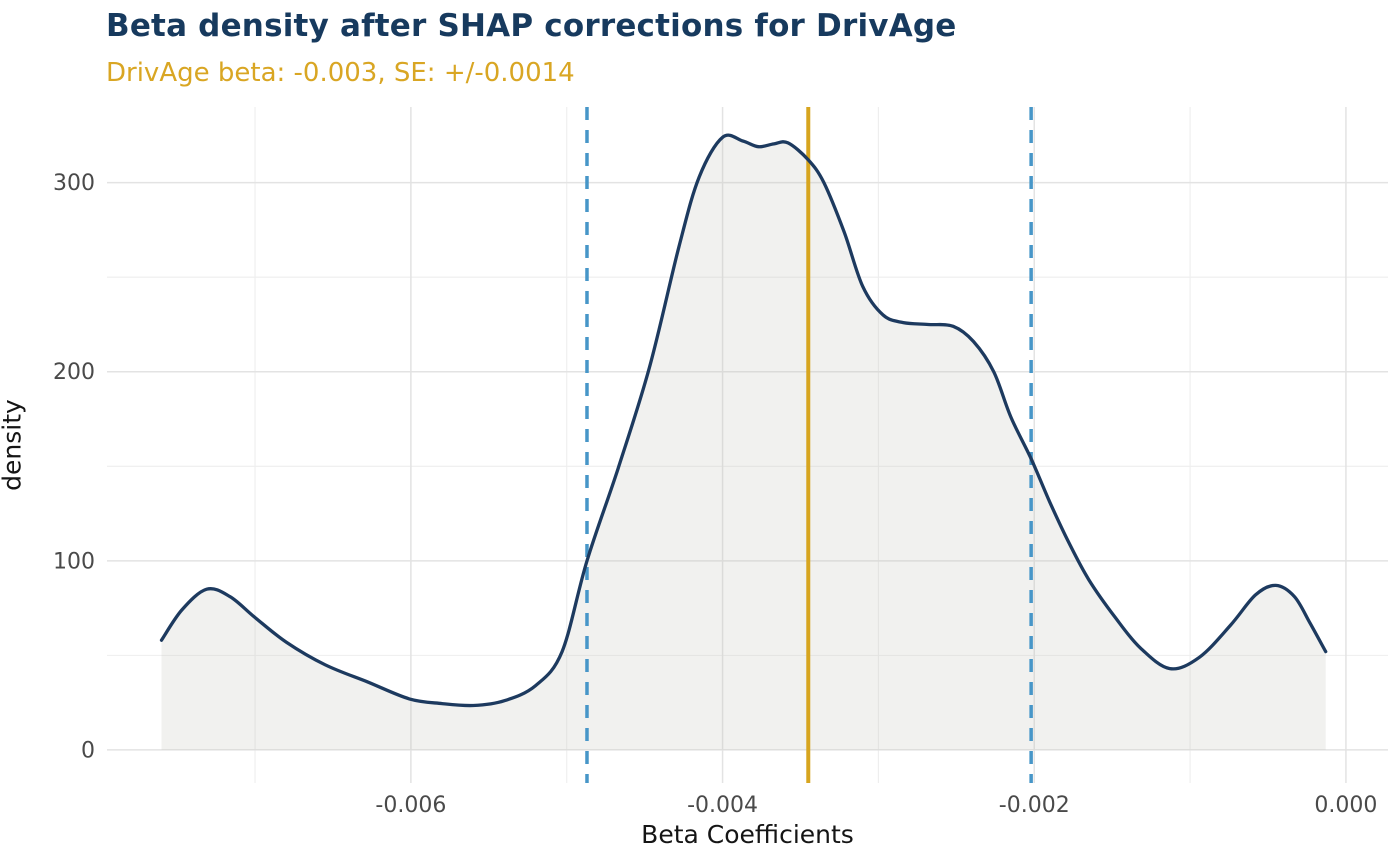 The image size is (1400, 866). What do you see at coordinates (74, 183) in the screenshot?
I see `y-tick-label: 300` at bounding box center [74, 183].